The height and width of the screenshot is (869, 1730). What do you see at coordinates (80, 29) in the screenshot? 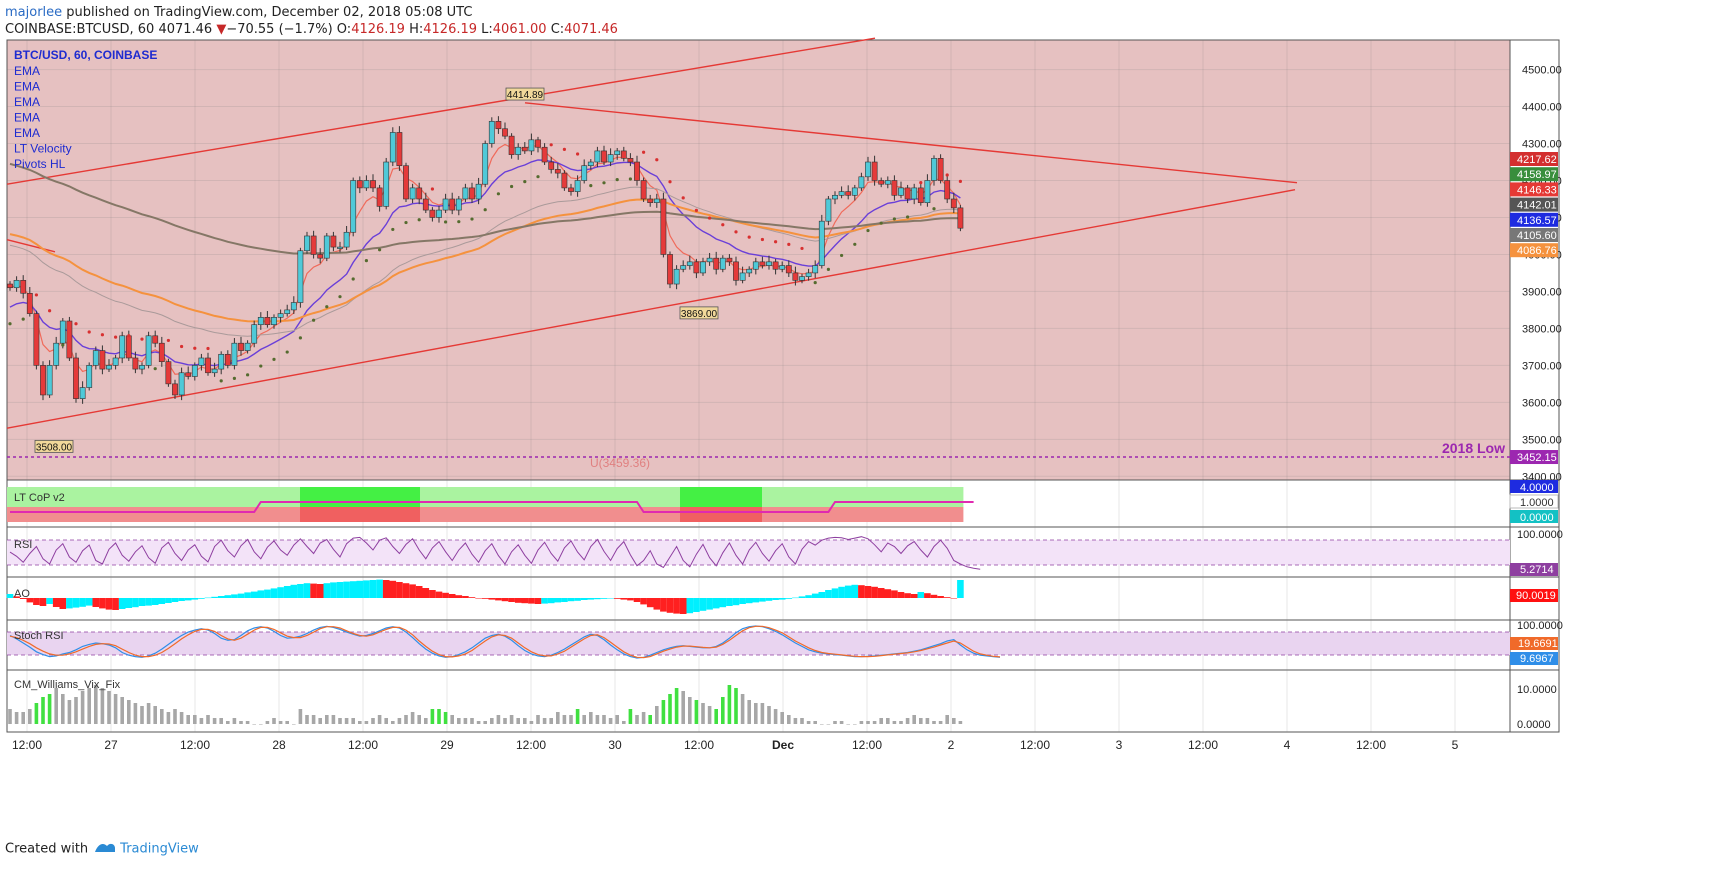
I see `symbol-label: COINBASE:BTCUSD, 60` at bounding box center [80, 29].